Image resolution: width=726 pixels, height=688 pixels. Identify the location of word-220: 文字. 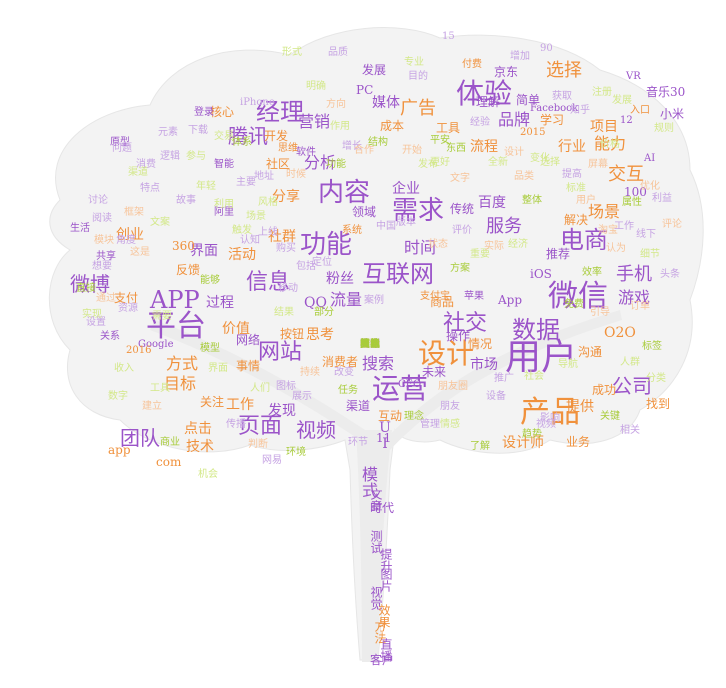
(460, 178).